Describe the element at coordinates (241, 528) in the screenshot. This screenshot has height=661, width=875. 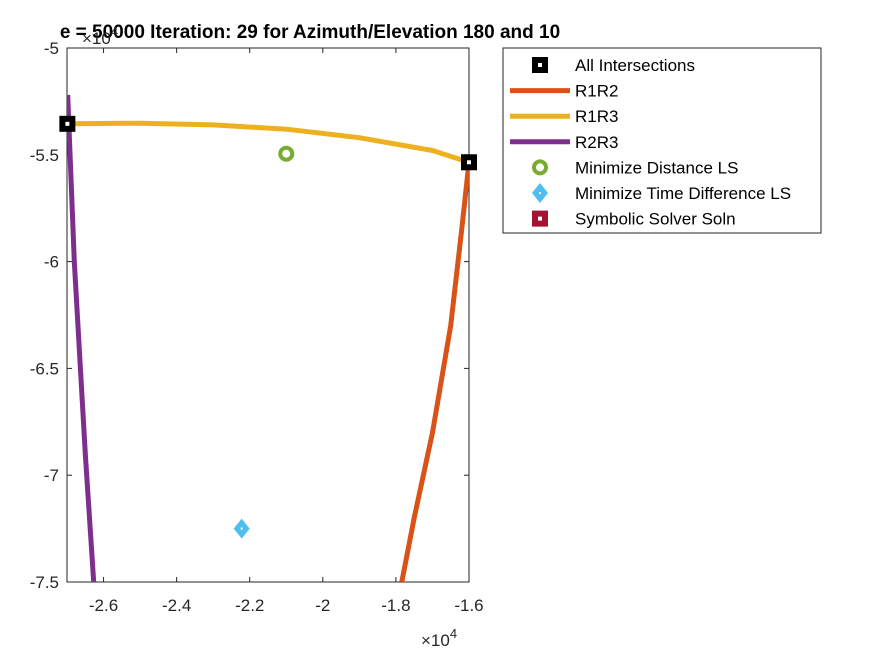
I see `data-point-minimize-time-difference-ls-center` at that location.